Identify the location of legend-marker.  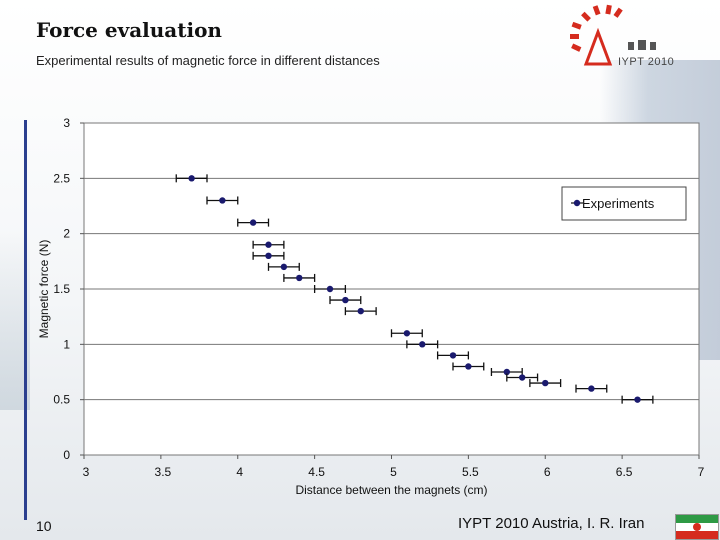
(577, 203).